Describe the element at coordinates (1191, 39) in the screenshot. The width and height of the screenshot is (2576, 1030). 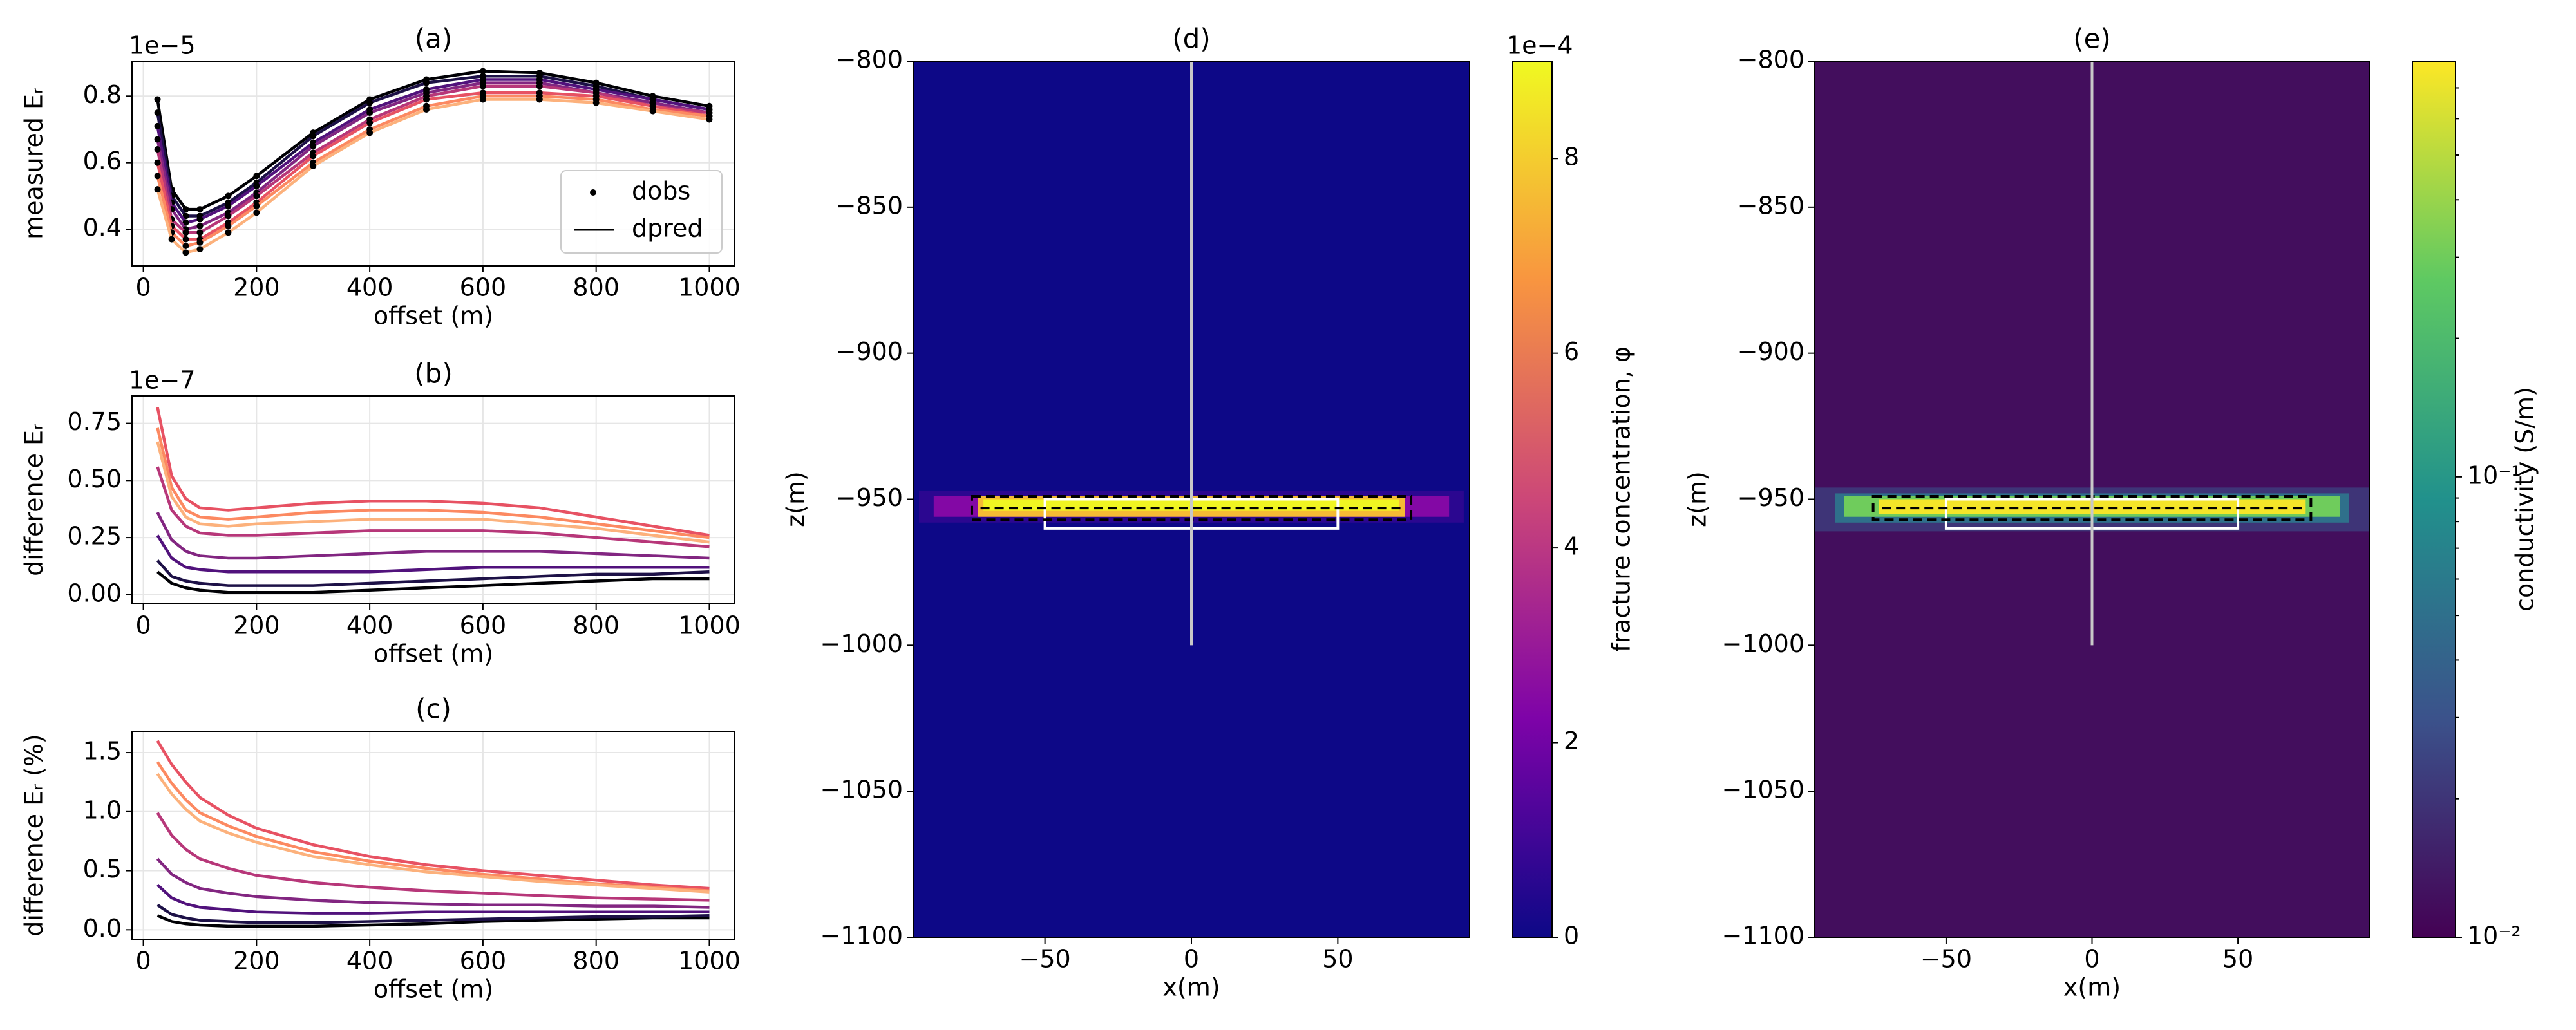
I see `chart-title: (d)` at that location.